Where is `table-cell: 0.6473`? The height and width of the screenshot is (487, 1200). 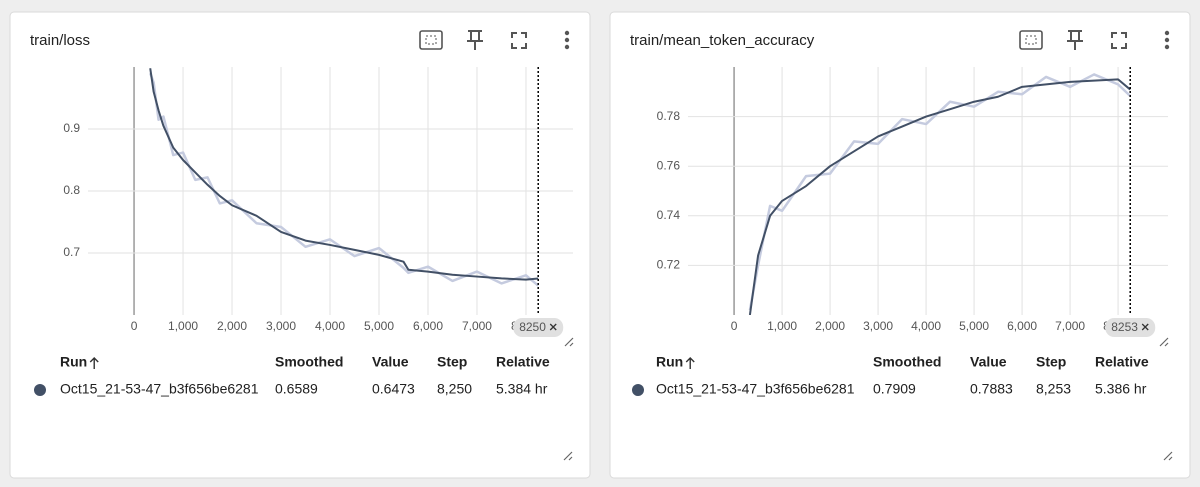
table-cell: 0.6473 is located at coordinates (393, 389).